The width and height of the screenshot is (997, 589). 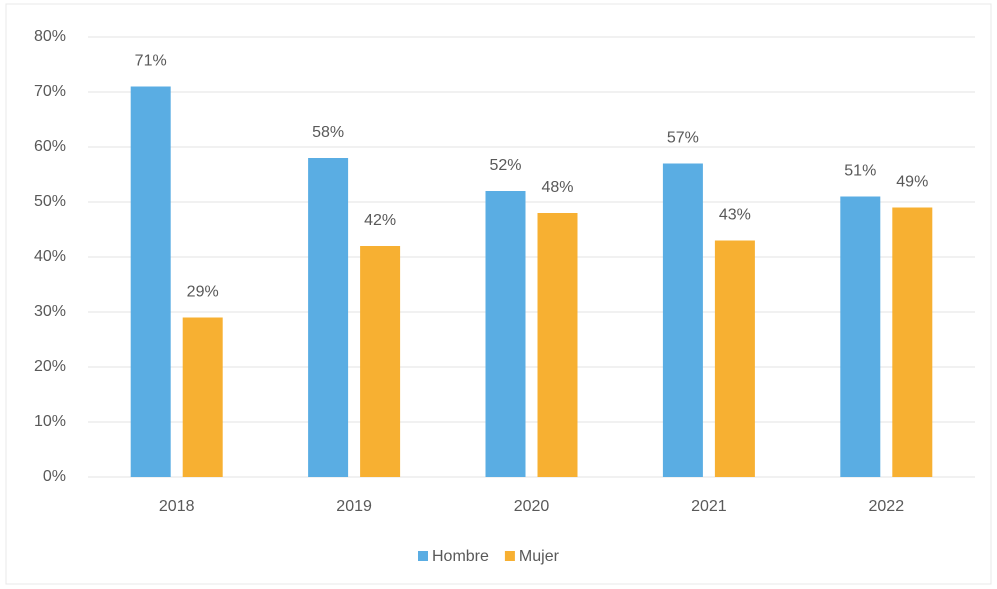 I want to click on value-label: 52%, so click(x=505, y=165).